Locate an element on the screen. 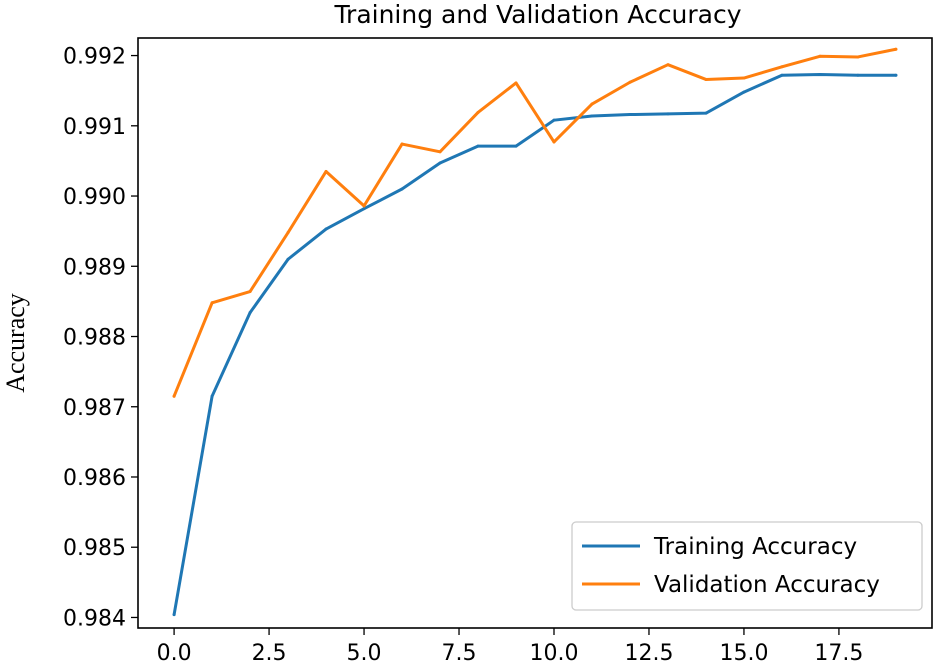 Image resolution: width=942 pixels, height=665 pixels. x-tick-label: 17.5 is located at coordinates (838, 653).